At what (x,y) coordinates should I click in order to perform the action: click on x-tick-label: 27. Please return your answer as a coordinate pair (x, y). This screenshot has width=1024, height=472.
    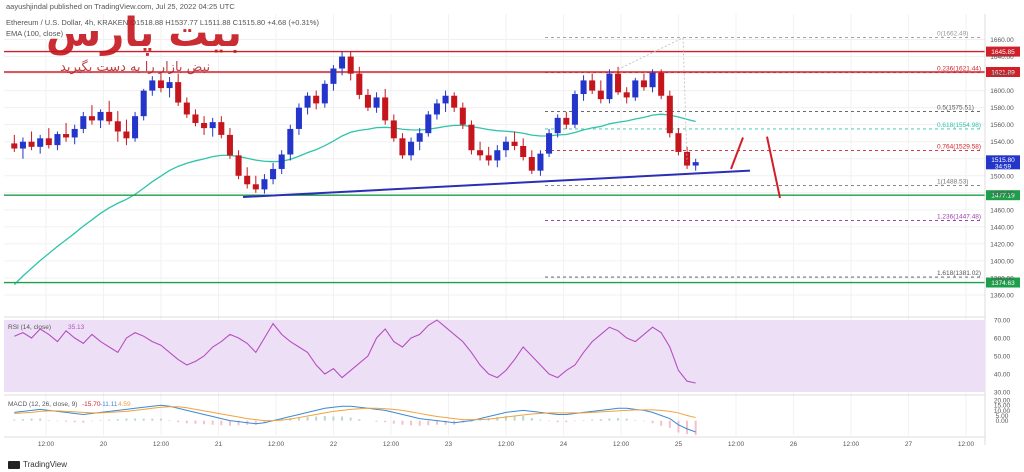
    Looking at the image, I should click on (909, 444).